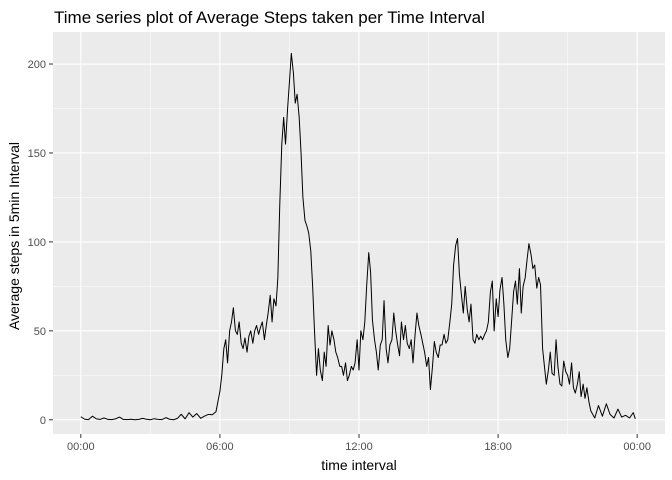  What do you see at coordinates (358, 465) in the screenshot?
I see `x-axis-title: time interval` at bounding box center [358, 465].